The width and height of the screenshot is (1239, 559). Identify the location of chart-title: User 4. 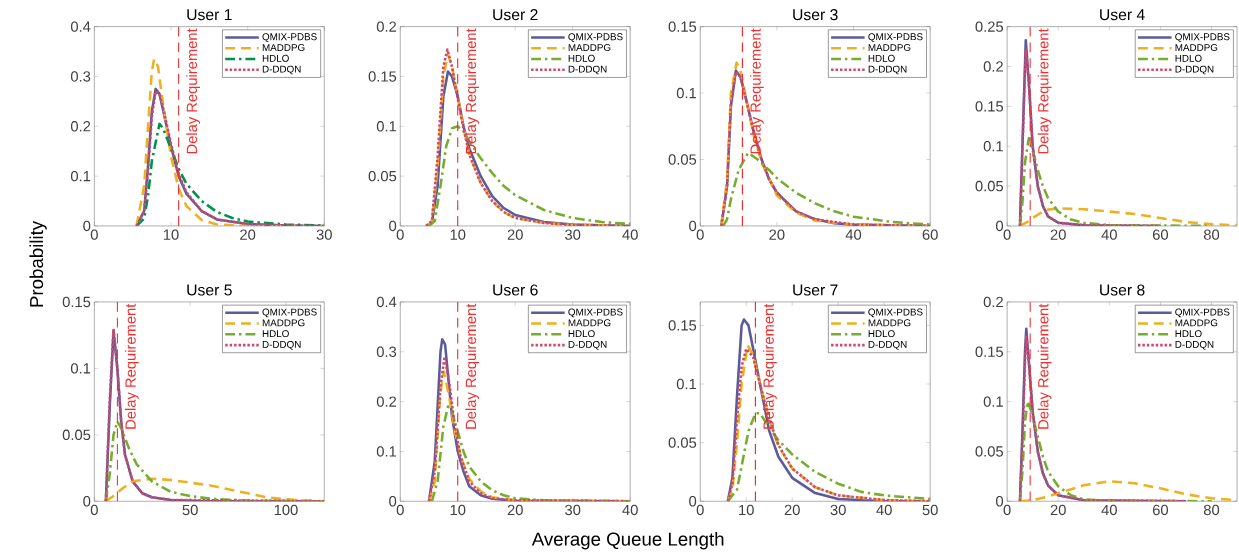
(1122, 14).